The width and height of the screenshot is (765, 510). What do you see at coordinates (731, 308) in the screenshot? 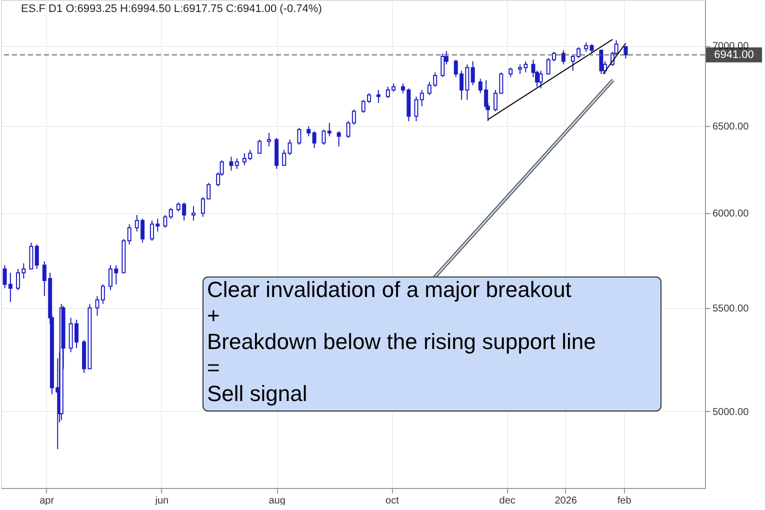
I see `y-tick-label: 5500.00` at bounding box center [731, 308].